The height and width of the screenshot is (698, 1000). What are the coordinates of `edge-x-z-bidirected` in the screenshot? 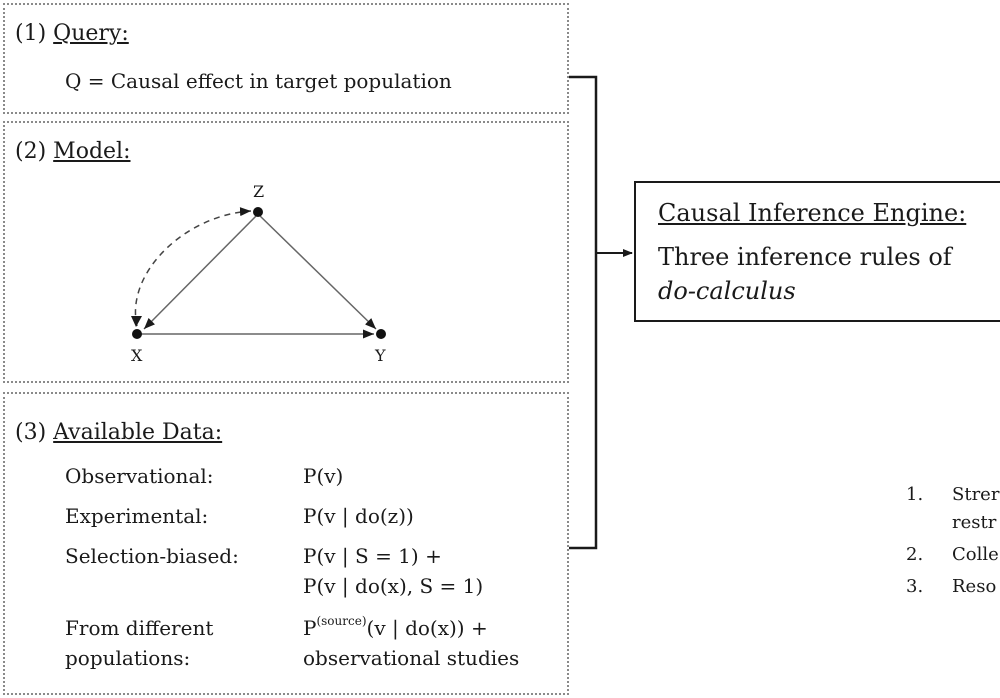 It's located at (193, 267).